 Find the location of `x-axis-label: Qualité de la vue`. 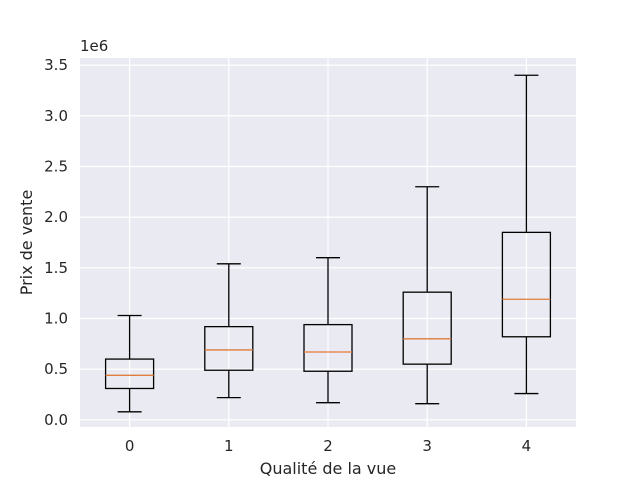

x-axis-label: Qualité de la vue is located at coordinates (328, 468).